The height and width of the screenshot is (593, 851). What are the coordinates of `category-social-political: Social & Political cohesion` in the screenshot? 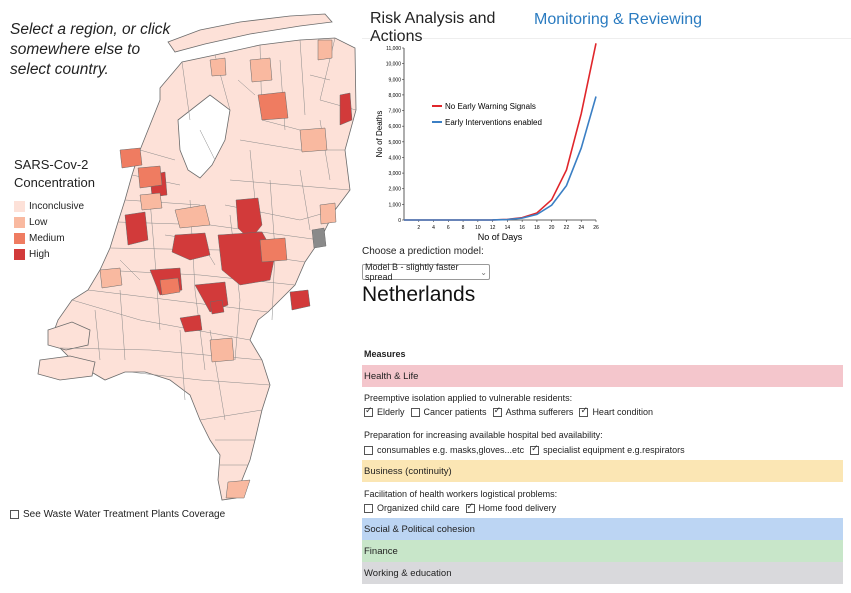 It's located at (602, 529).